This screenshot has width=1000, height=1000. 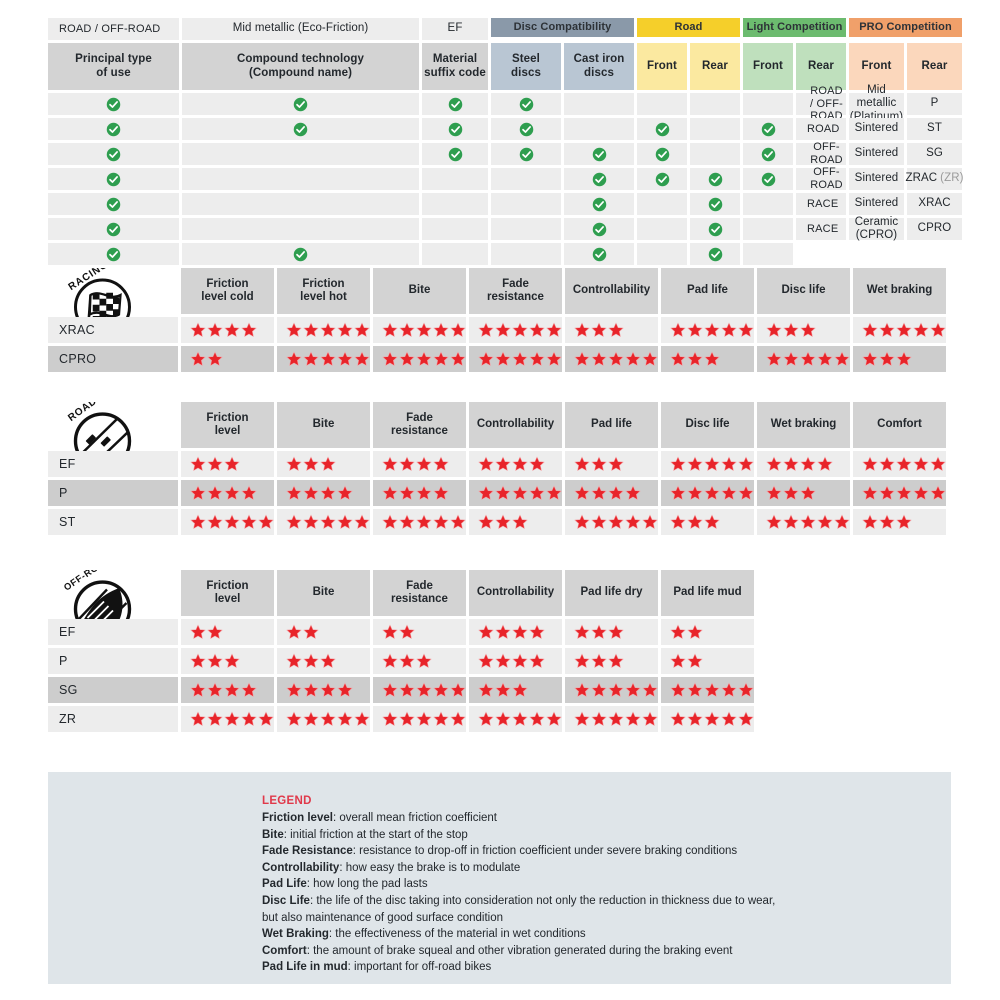 I want to click on column-header-light_front: Front, so click(x=768, y=66).